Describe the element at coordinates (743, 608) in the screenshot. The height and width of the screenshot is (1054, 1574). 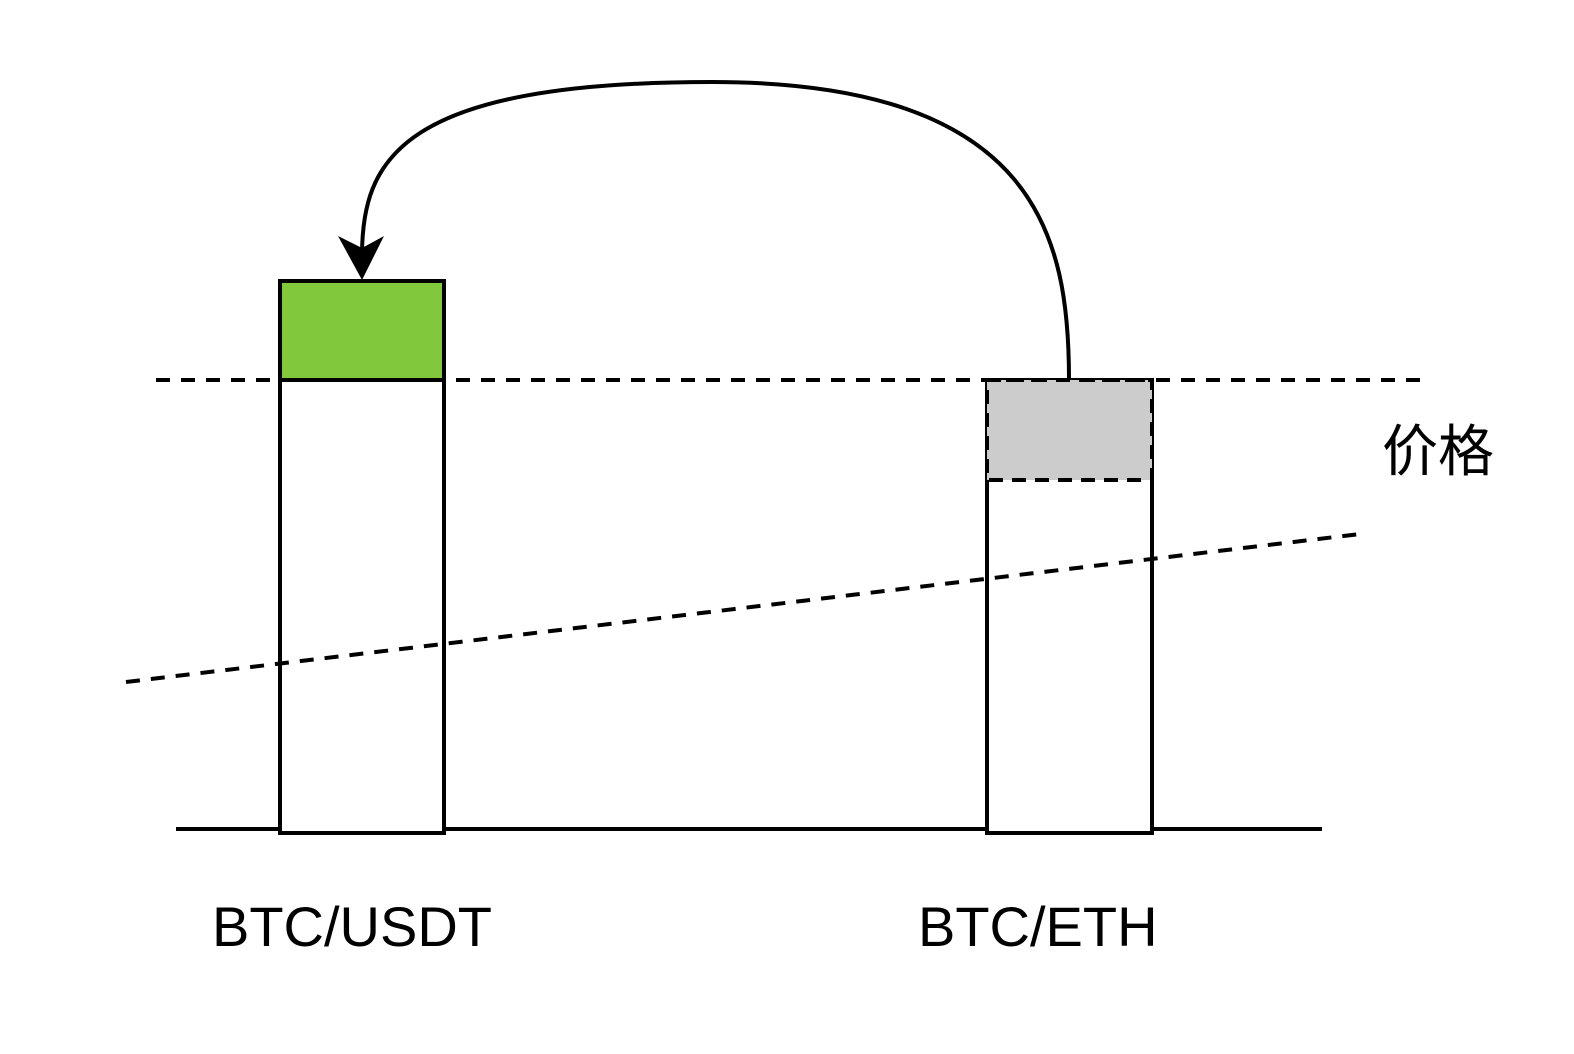
I see `price-line-sloped` at that location.